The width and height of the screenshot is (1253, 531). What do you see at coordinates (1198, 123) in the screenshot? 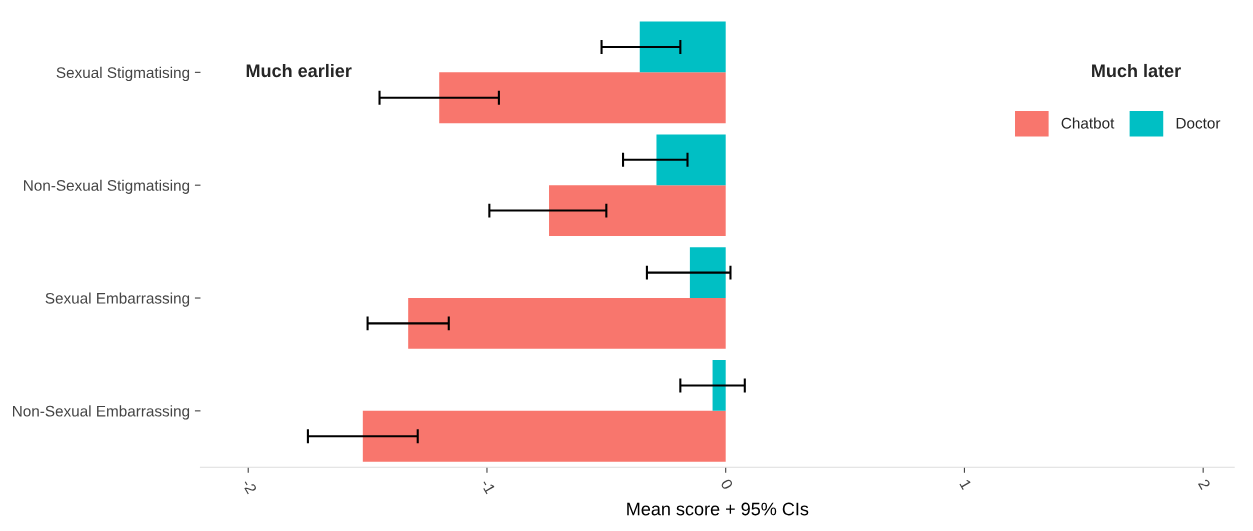
I see `legend-label: Doctor` at bounding box center [1198, 123].